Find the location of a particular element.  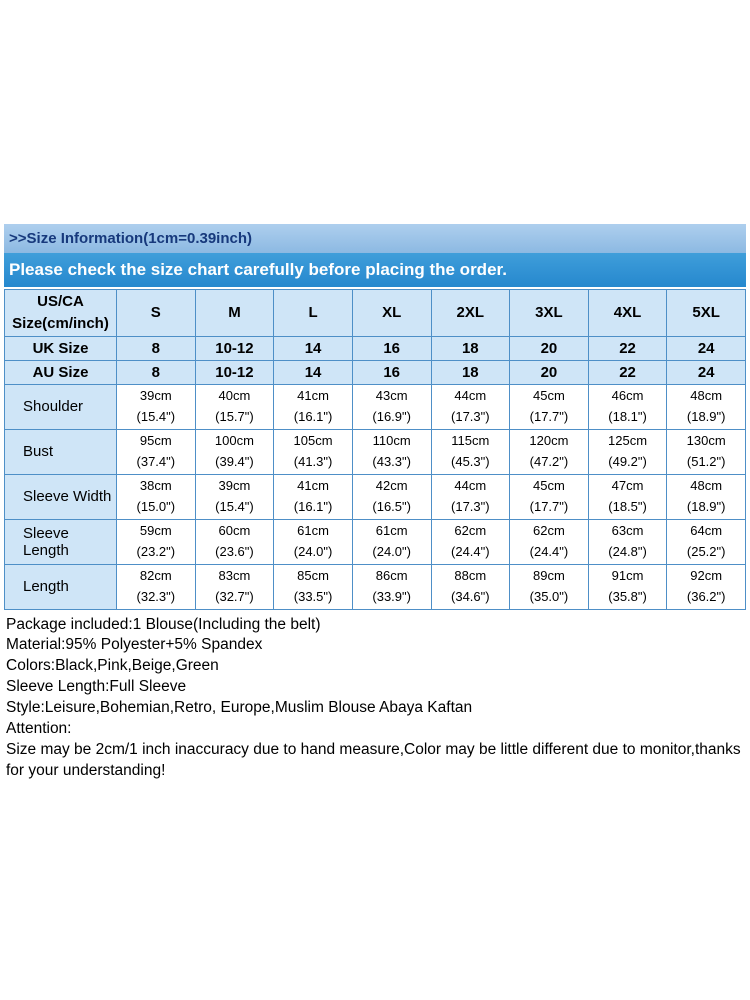

uk-size-cell: 20 is located at coordinates (549, 348).